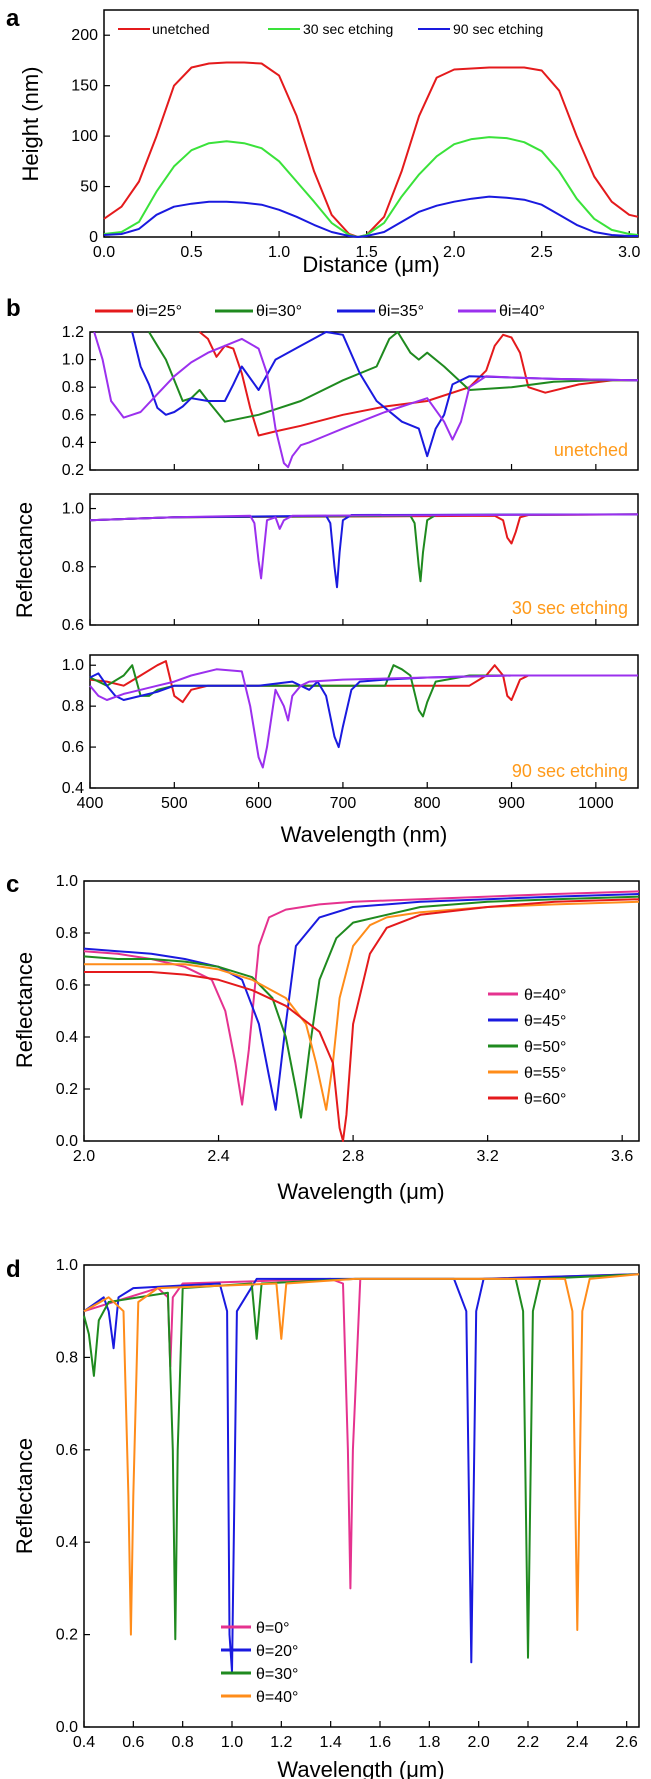 The width and height of the screenshot is (651, 1779). Describe the element at coordinates (73, 442) in the screenshot. I see `b1-y-tick-label: 0.4` at that location.